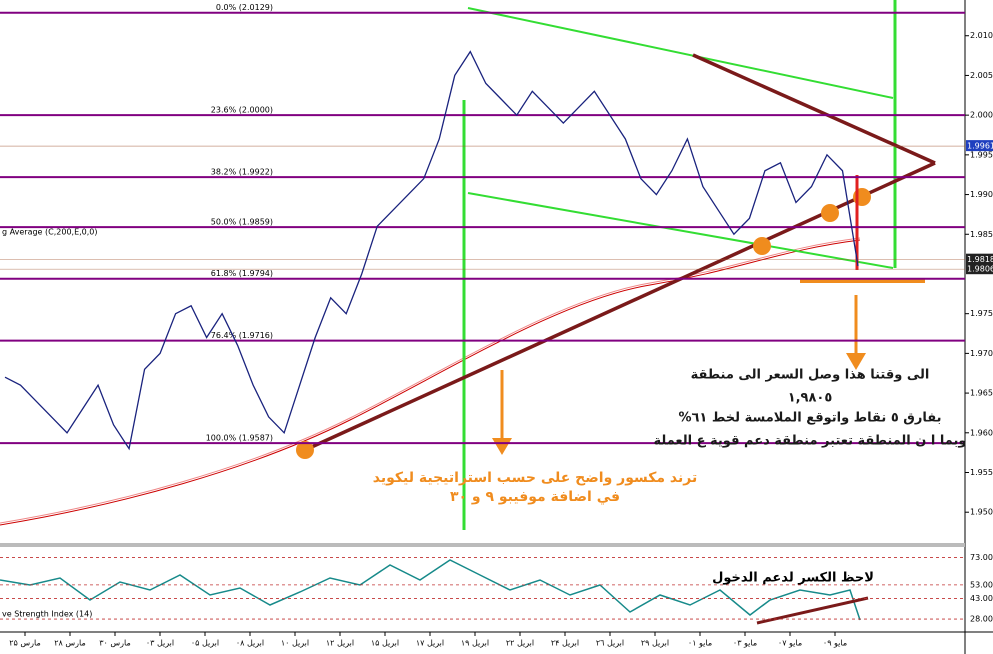 The image size is (993, 654). What do you see at coordinates (981, 432) in the screenshot?
I see `y-tick-label: 1.9600` at bounding box center [981, 432].